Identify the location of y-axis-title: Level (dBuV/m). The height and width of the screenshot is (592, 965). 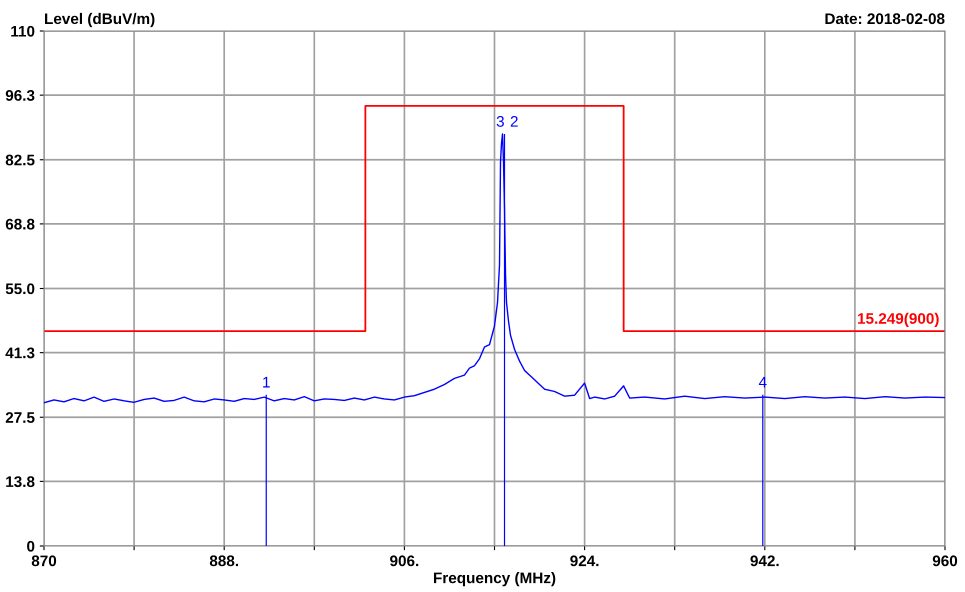
(99, 20).